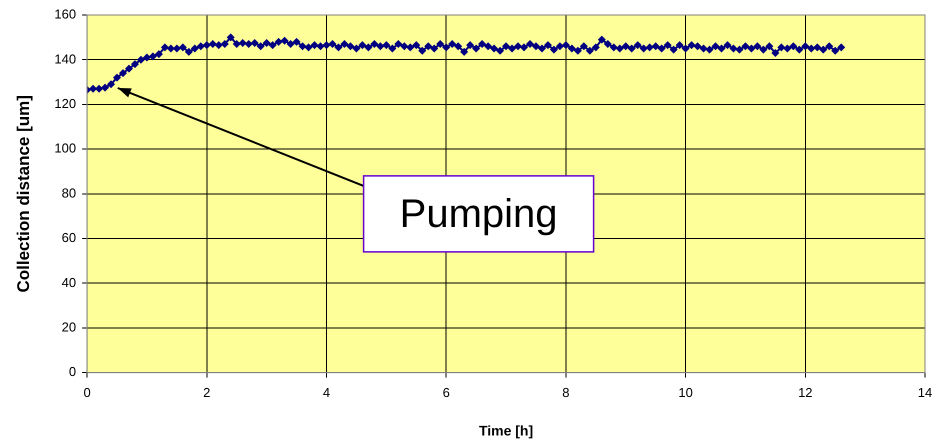 The image size is (941, 448). What do you see at coordinates (446, 392) in the screenshot?
I see `x-tick-label: 6` at bounding box center [446, 392].